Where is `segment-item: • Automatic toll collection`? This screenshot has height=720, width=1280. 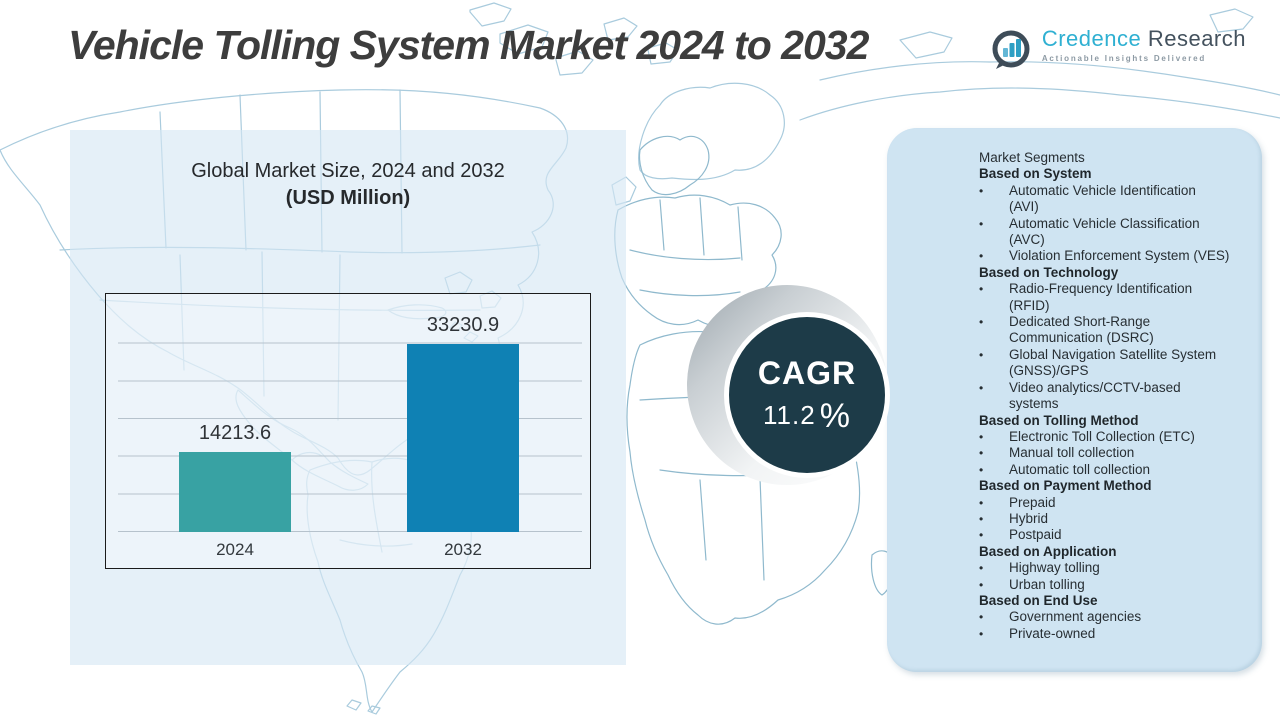
segment-item: • Automatic toll collection is located at coordinates (1113, 470).